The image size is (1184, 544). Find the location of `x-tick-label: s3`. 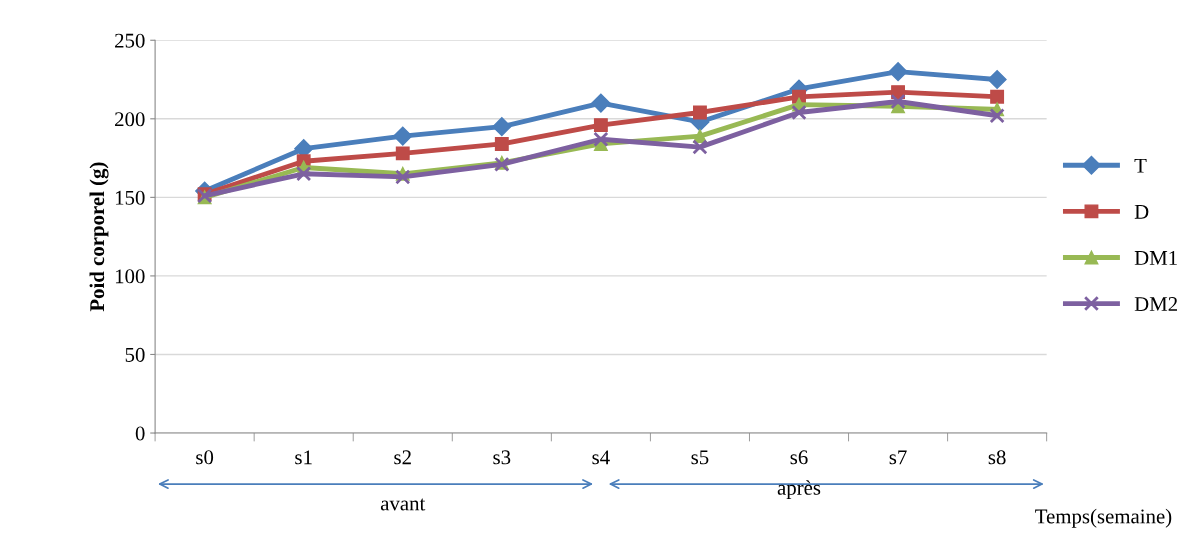

x-tick-label: s3 is located at coordinates (502, 457).